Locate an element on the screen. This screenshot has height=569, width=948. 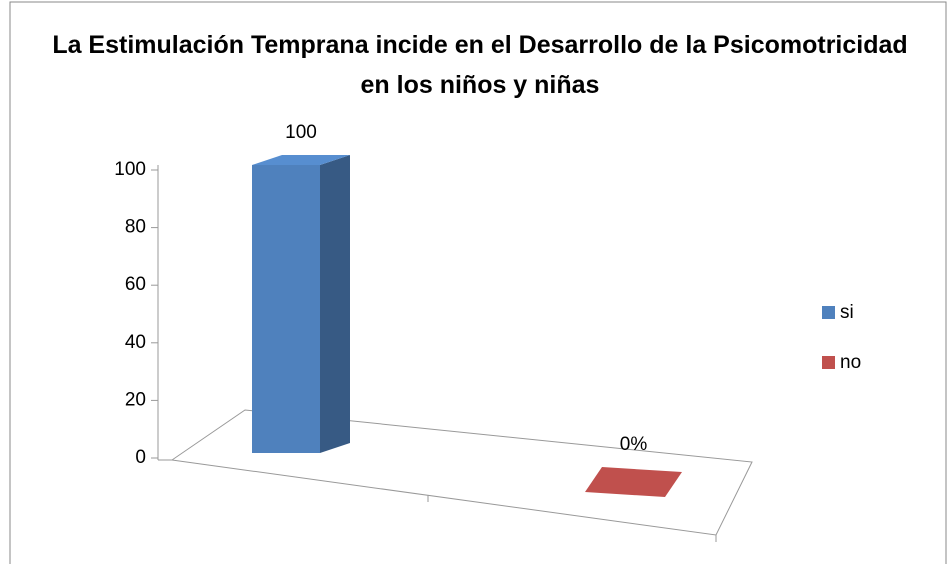
legend-label: si is located at coordinates (847, 312).